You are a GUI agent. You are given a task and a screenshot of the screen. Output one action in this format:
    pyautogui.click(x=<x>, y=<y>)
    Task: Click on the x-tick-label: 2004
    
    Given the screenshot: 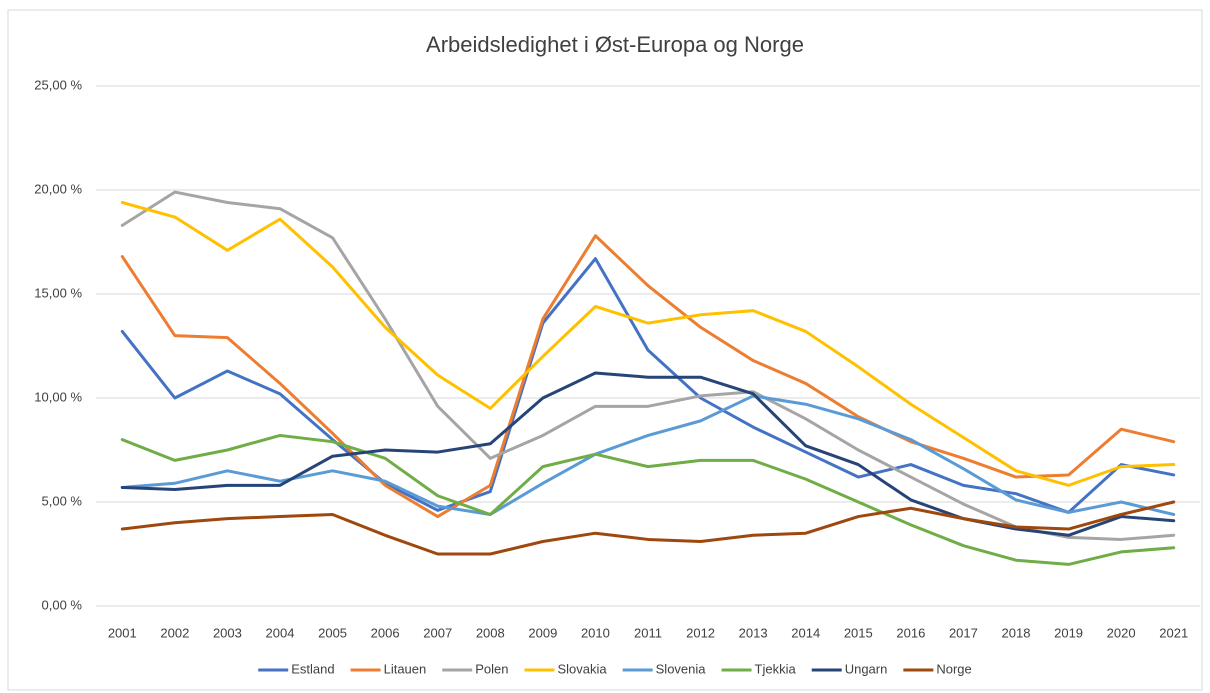 What is the action you would take?
    pyautogui.click(x=280, y=632)
    